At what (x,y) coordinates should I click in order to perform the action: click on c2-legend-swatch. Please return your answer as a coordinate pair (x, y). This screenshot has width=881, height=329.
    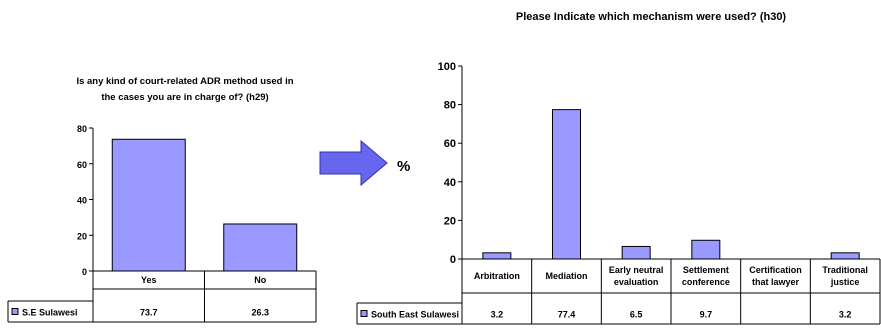
    Looking at the image, I should click on (364, 313).